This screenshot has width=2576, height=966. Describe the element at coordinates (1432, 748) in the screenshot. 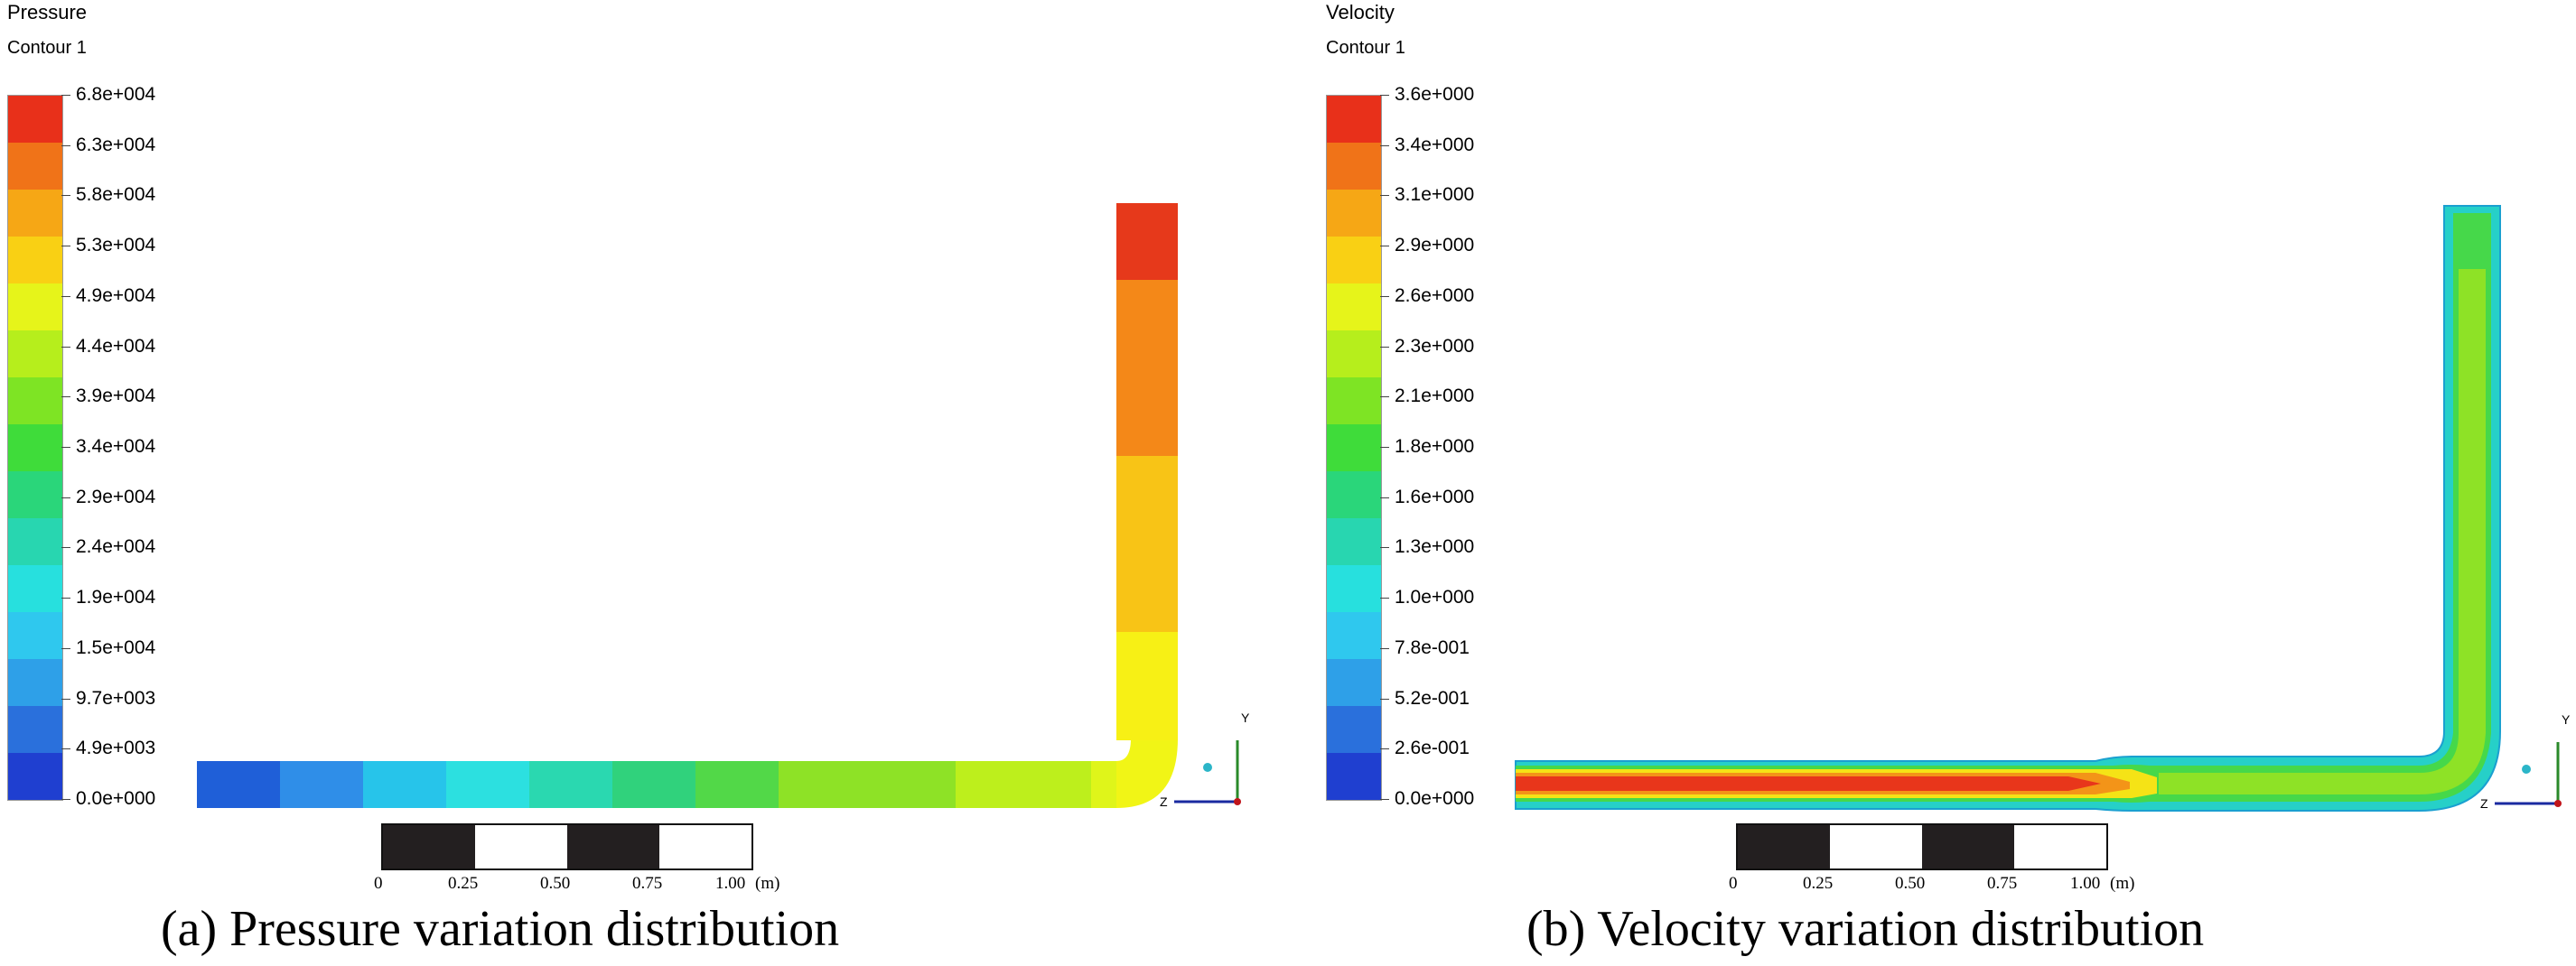

I see `colorbar-tick-label: 2.6e-001` at that location.